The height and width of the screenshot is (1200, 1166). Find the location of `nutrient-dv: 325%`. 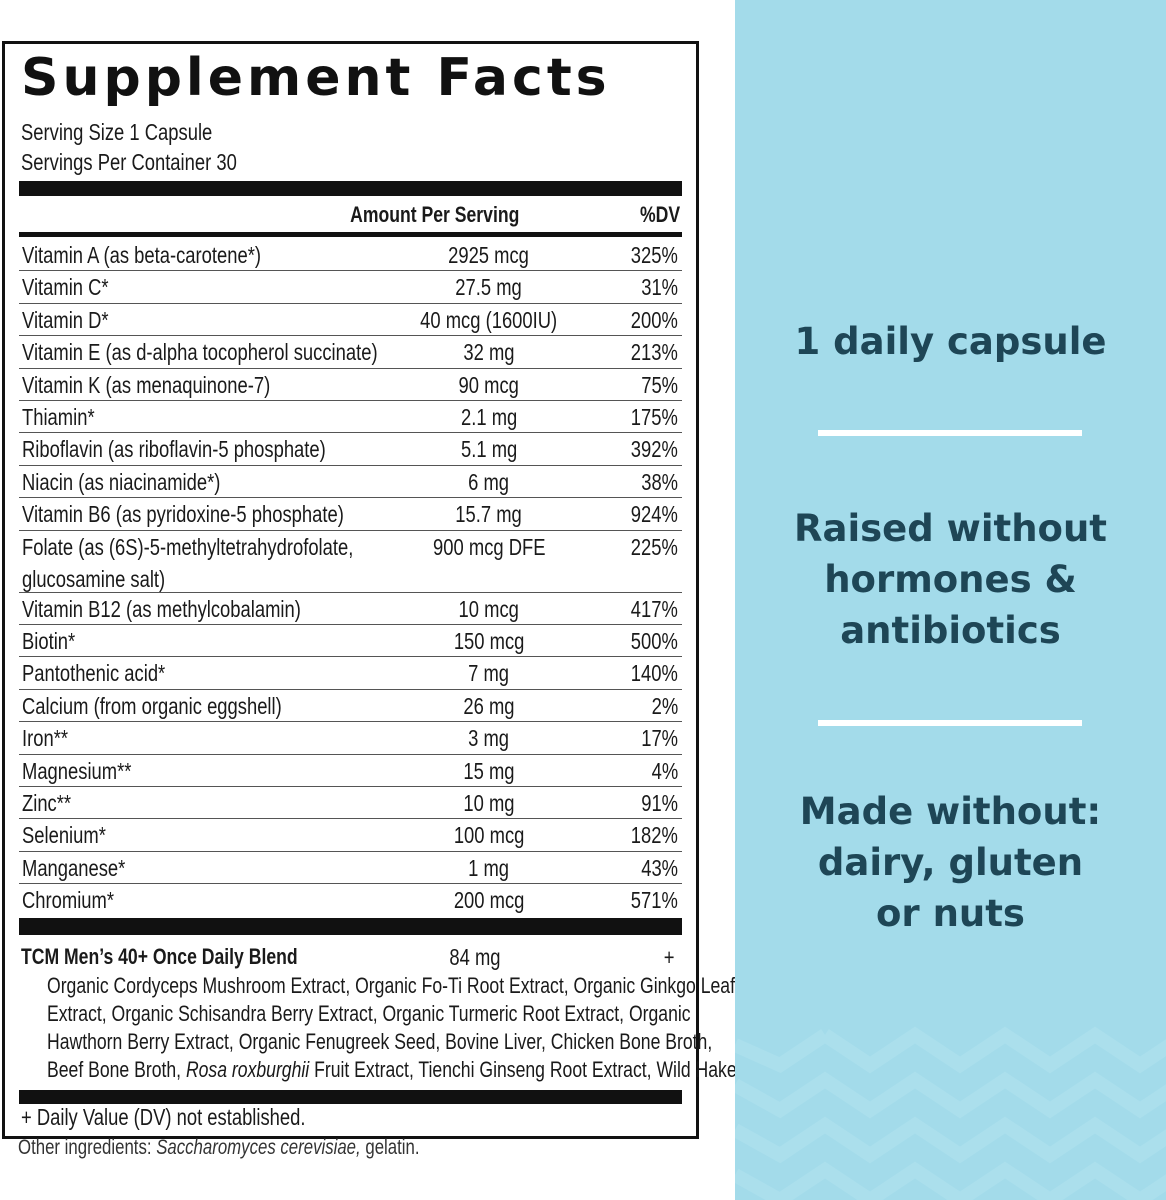

nutrient-dv: 325% is located at coordinates (654, 255).